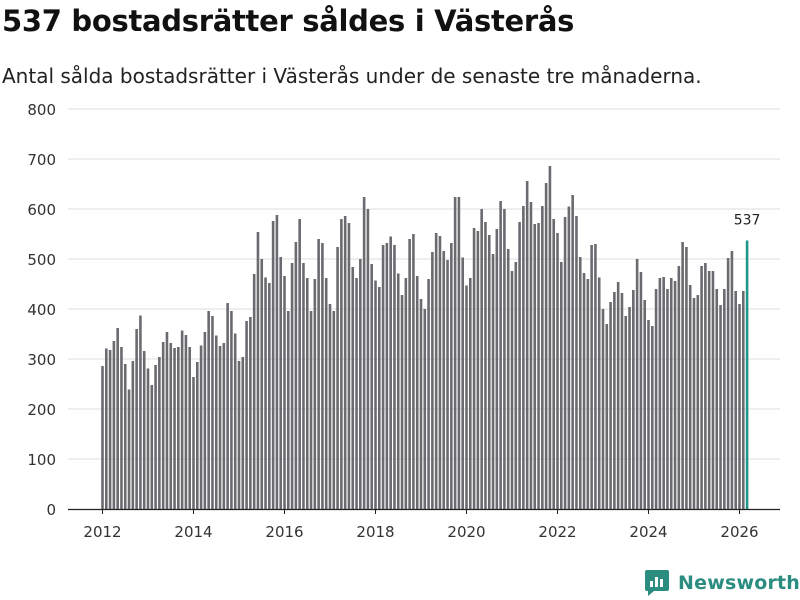 This screenshot has width=800, height=600. What do you see at coordinates (424, 511) in the screenshot?
I see `axes` at bounding box center [424, 511].